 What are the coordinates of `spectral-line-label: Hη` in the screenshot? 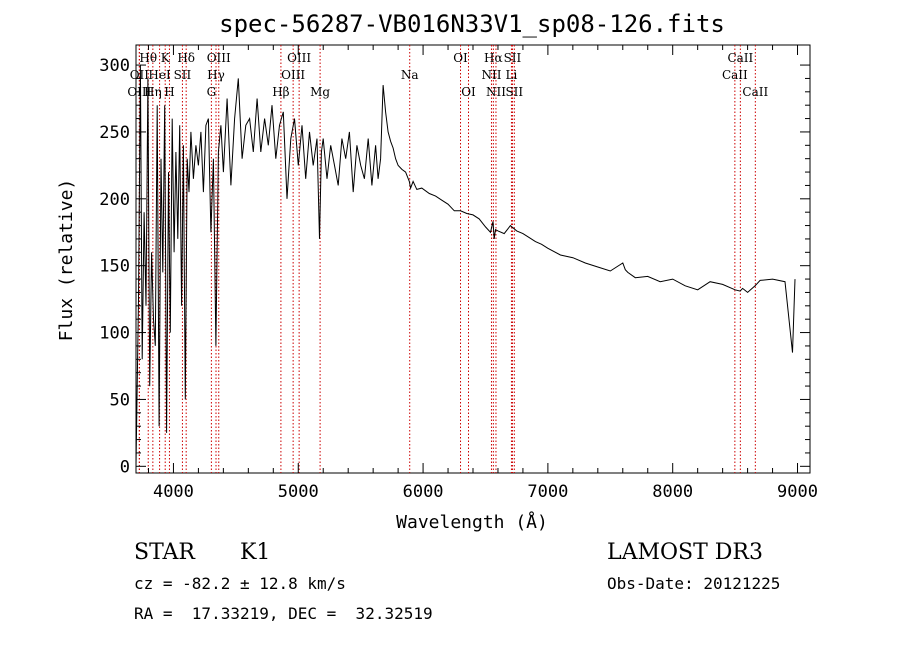 It's located at (153, 92).